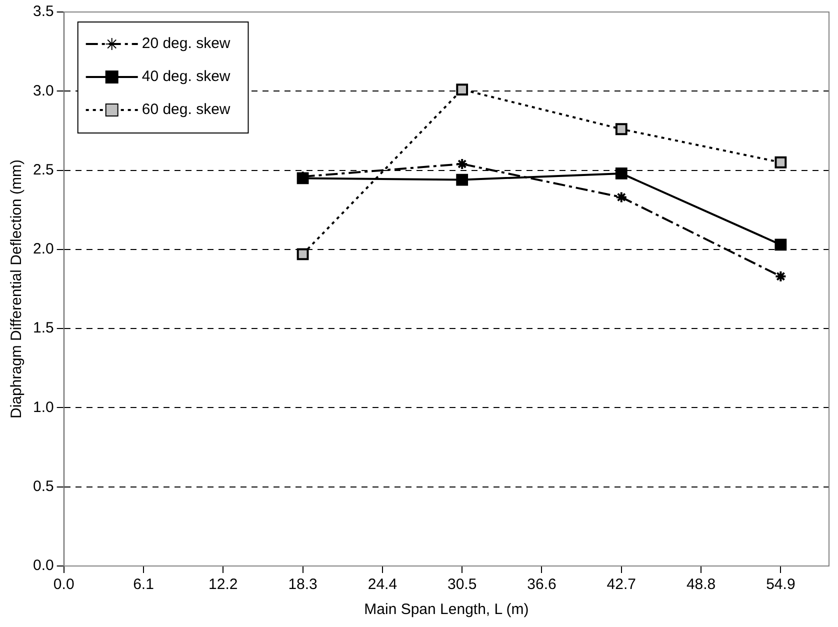 The width and height of the screenshot is (838, 627). I want to click on x-tick-label: 18.3, so click(303, 585).